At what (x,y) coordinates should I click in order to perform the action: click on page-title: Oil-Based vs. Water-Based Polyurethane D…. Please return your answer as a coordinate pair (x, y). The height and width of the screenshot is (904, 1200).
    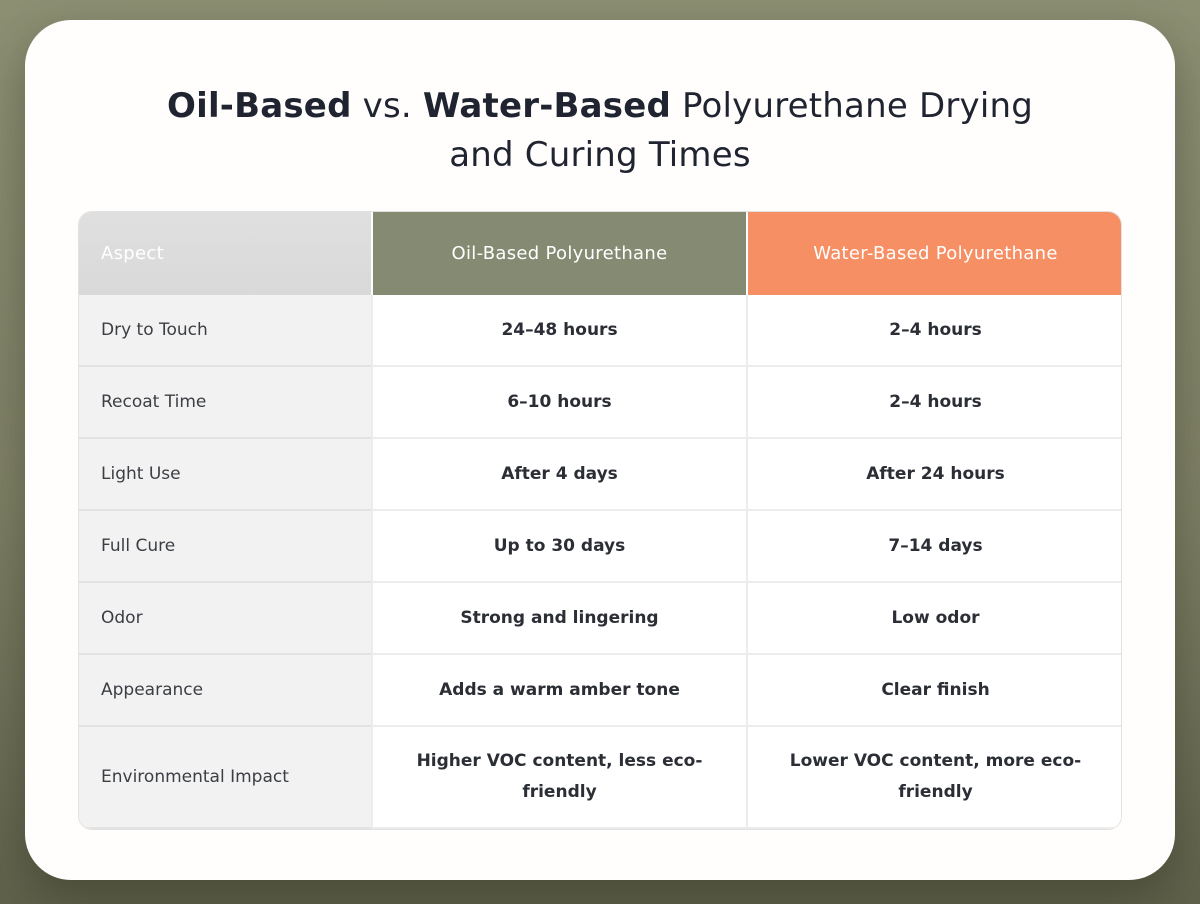
    Looking at the image, I should click on (600, 131).